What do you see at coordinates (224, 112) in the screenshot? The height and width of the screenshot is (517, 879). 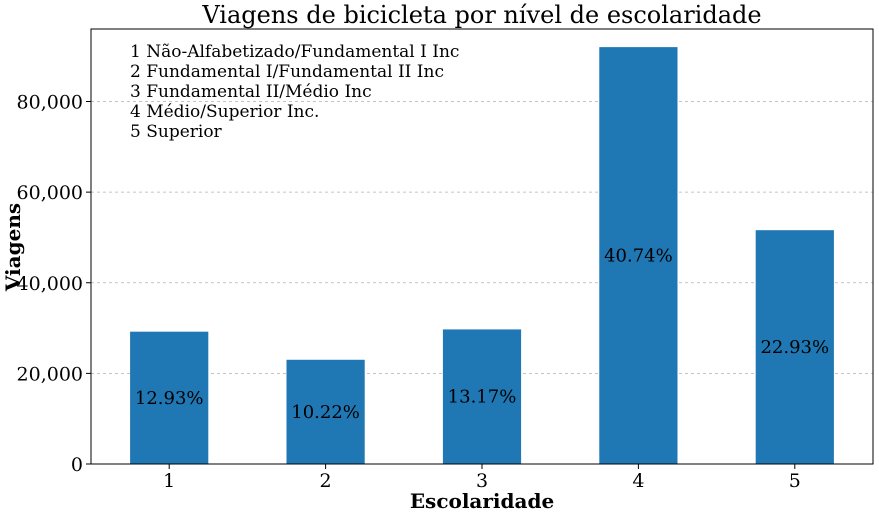 I see `category-note: 4 Médio/Superior Inc.` at bounding box center [224, 112].